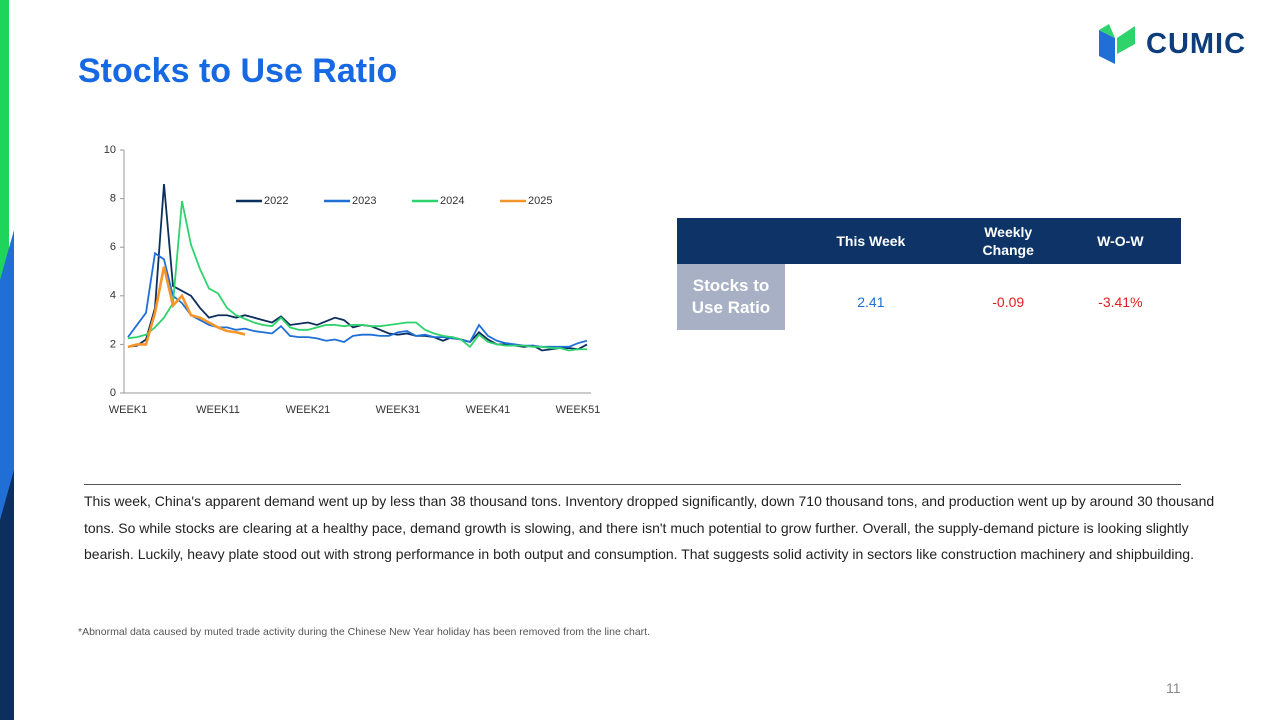 The width and height of the screenshot is (1280, 720). What do you see at coordinates (7, 360) in the screenshot?
I see `side-decoration` at bounding box center [7, 360].